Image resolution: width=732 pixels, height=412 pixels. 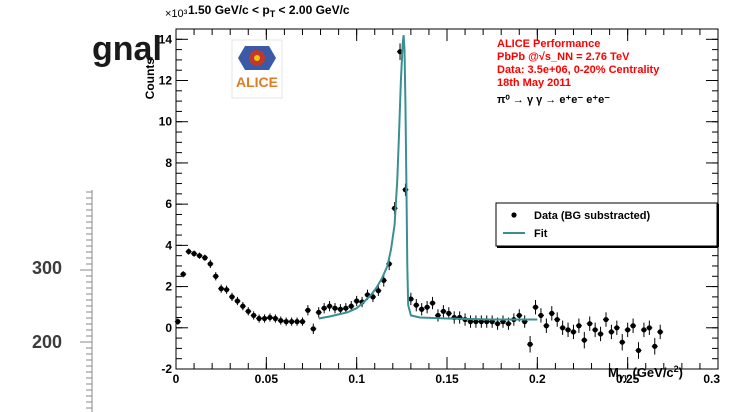 I want to click on x-tick-label: 0.25, so click(x=628, y=379).